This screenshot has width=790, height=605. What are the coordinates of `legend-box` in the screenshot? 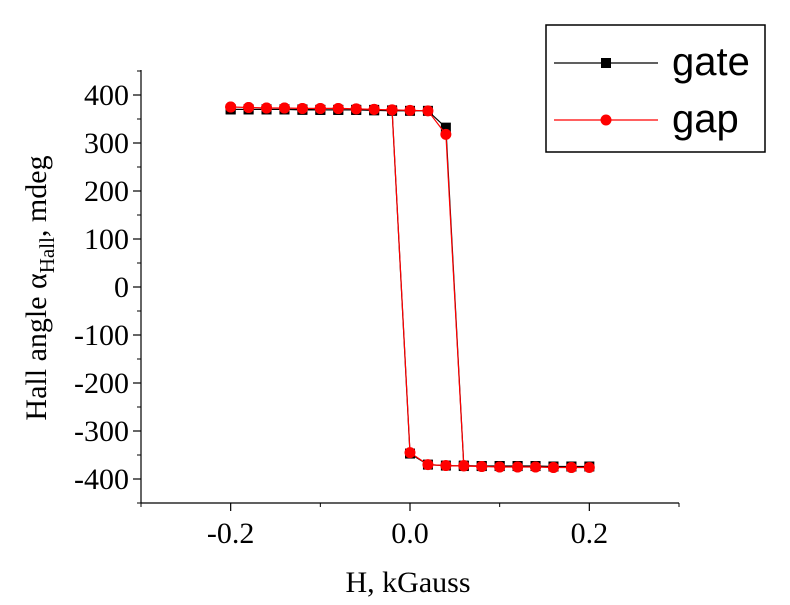 It's located at (655, 88).